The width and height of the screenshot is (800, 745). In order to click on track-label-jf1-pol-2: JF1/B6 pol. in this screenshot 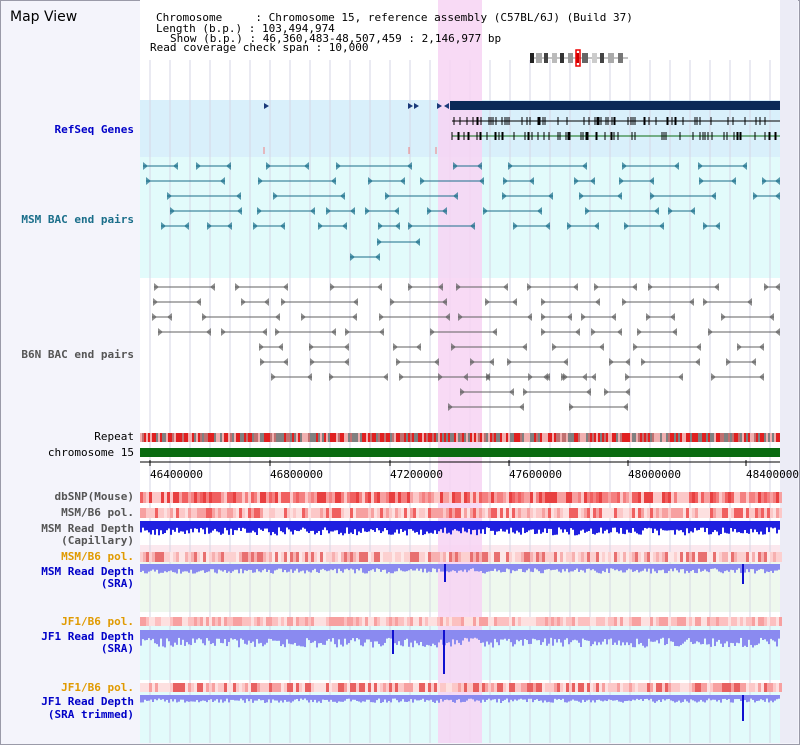, I will do `click(97, 687)`.